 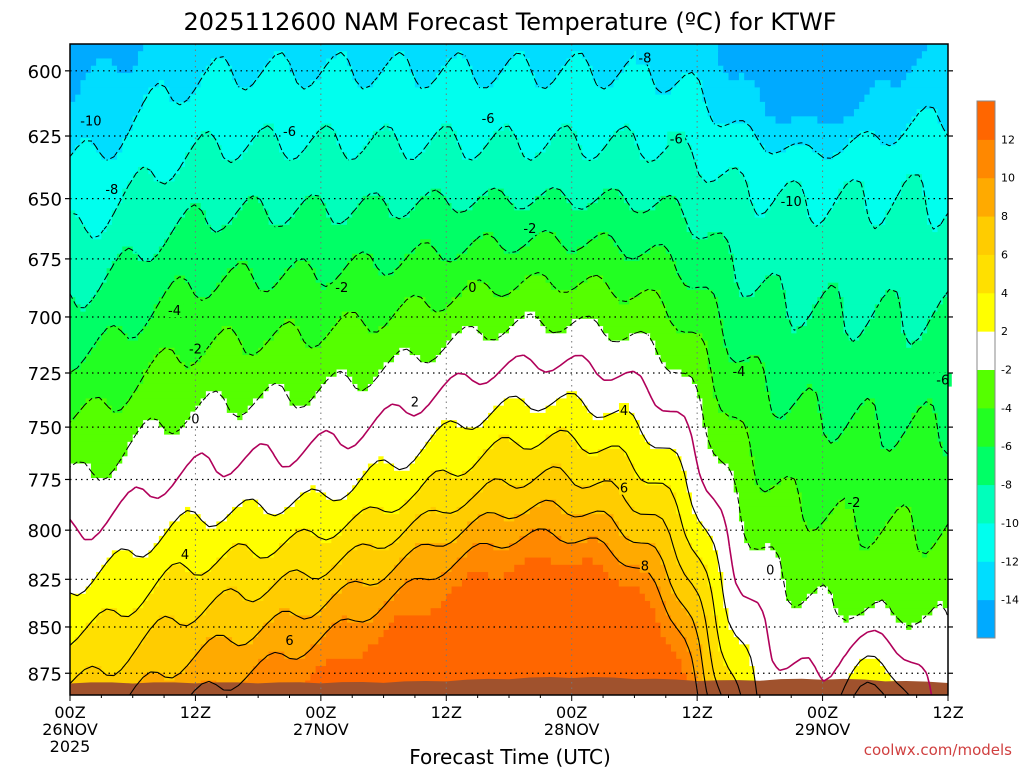 What do you see at coordinates (320, 712) in the screenshot?
I see `x-tick-label: 00Z` at bounding box center [320, 712].